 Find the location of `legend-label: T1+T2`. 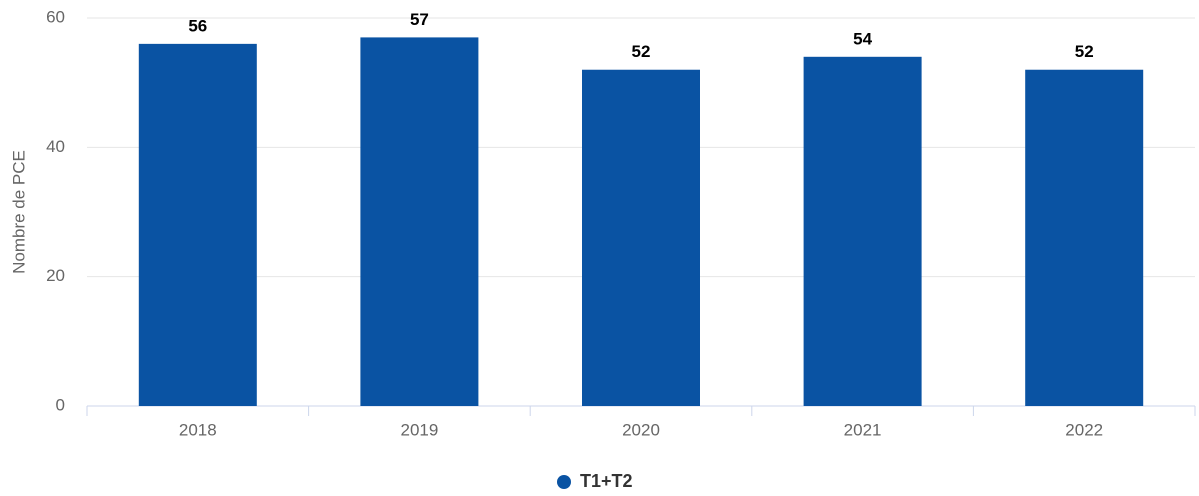

legend-label: T1+T2 is located at coordinates (606, 481).